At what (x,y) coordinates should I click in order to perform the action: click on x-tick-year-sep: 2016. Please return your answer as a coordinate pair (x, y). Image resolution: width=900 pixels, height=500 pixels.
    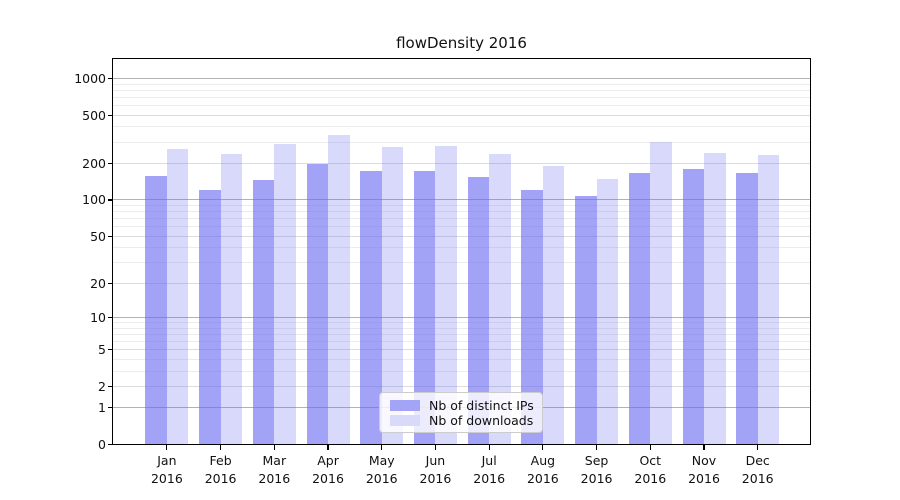
    Looking at the image, I should click on (596, 478).